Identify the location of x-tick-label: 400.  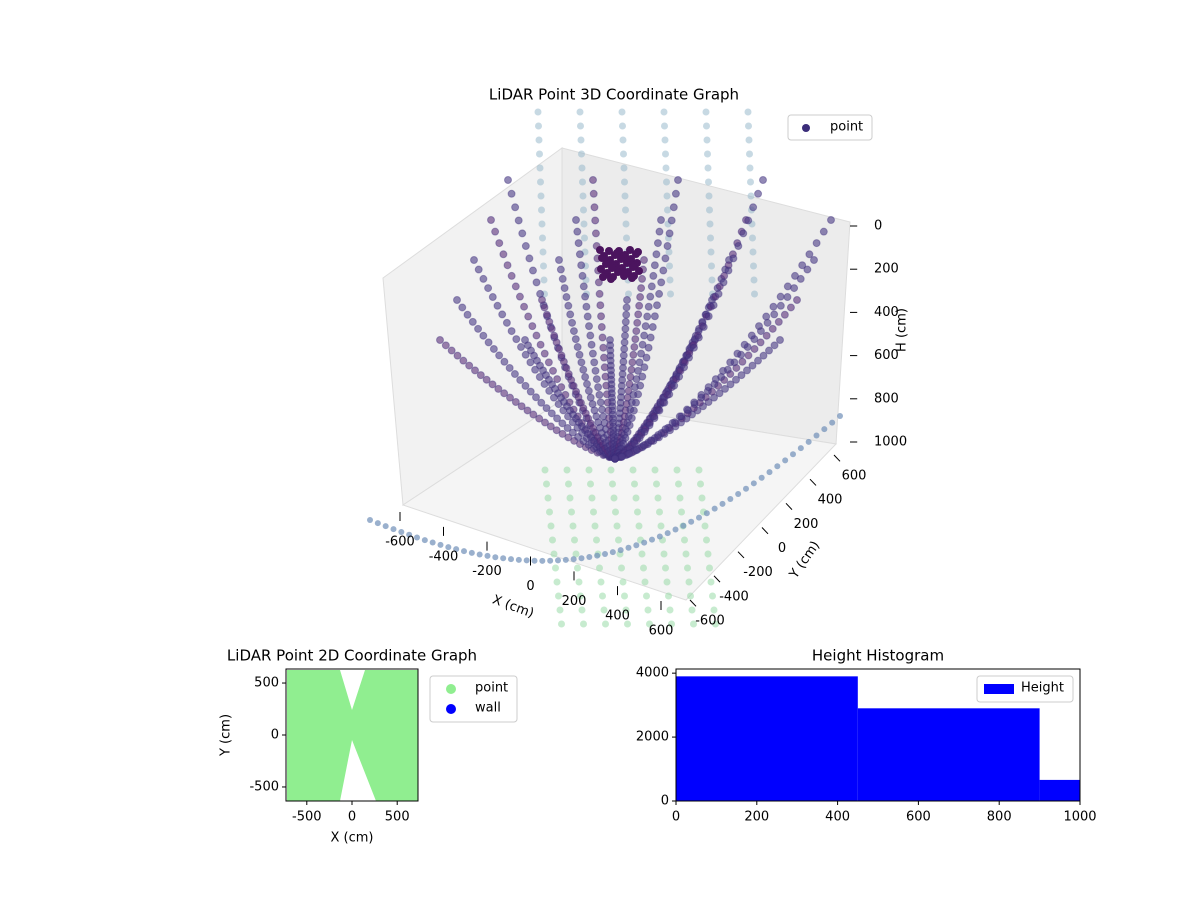
(837, 817).